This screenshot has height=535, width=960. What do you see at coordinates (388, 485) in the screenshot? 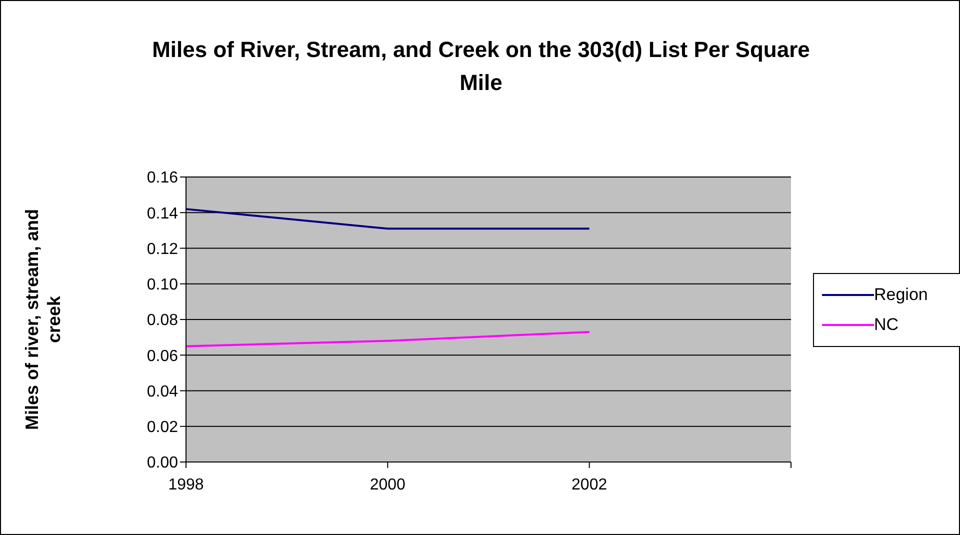
I see `x-tick-label: 2000` at bounding box center [388, 485].